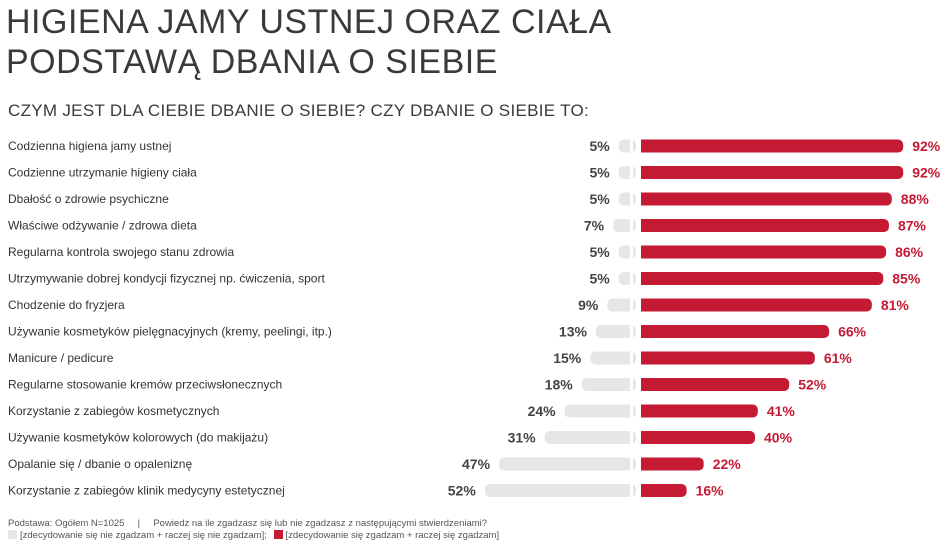  Describe the element at coordinates (278, 534) in the screenshot. I see `legend-swatch-agree` at that location.